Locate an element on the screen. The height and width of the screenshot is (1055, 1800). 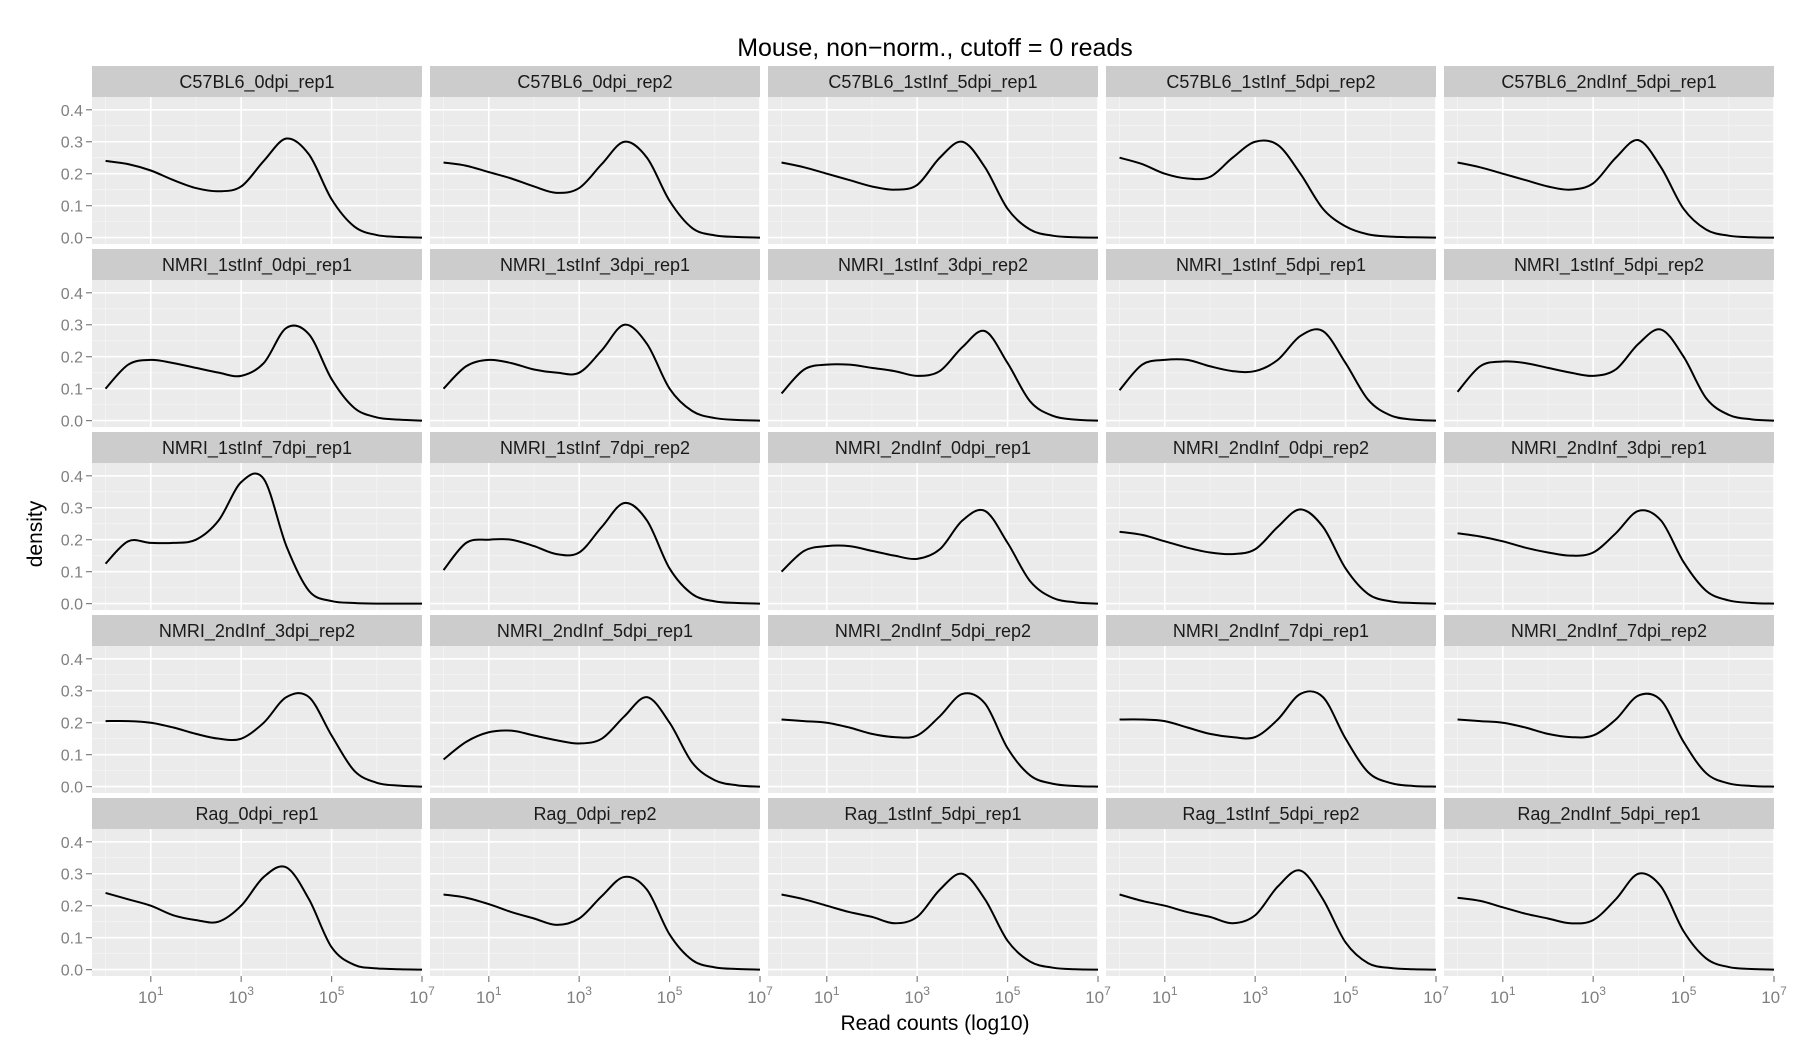
facet-strip-label: C57BL6_1stInf_5dpi_rep2 is located at coordinates (1270, 82).